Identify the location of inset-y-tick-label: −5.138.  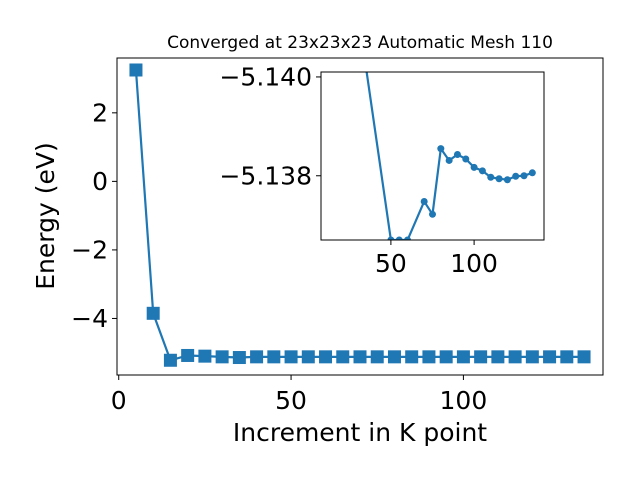
(265, 175).